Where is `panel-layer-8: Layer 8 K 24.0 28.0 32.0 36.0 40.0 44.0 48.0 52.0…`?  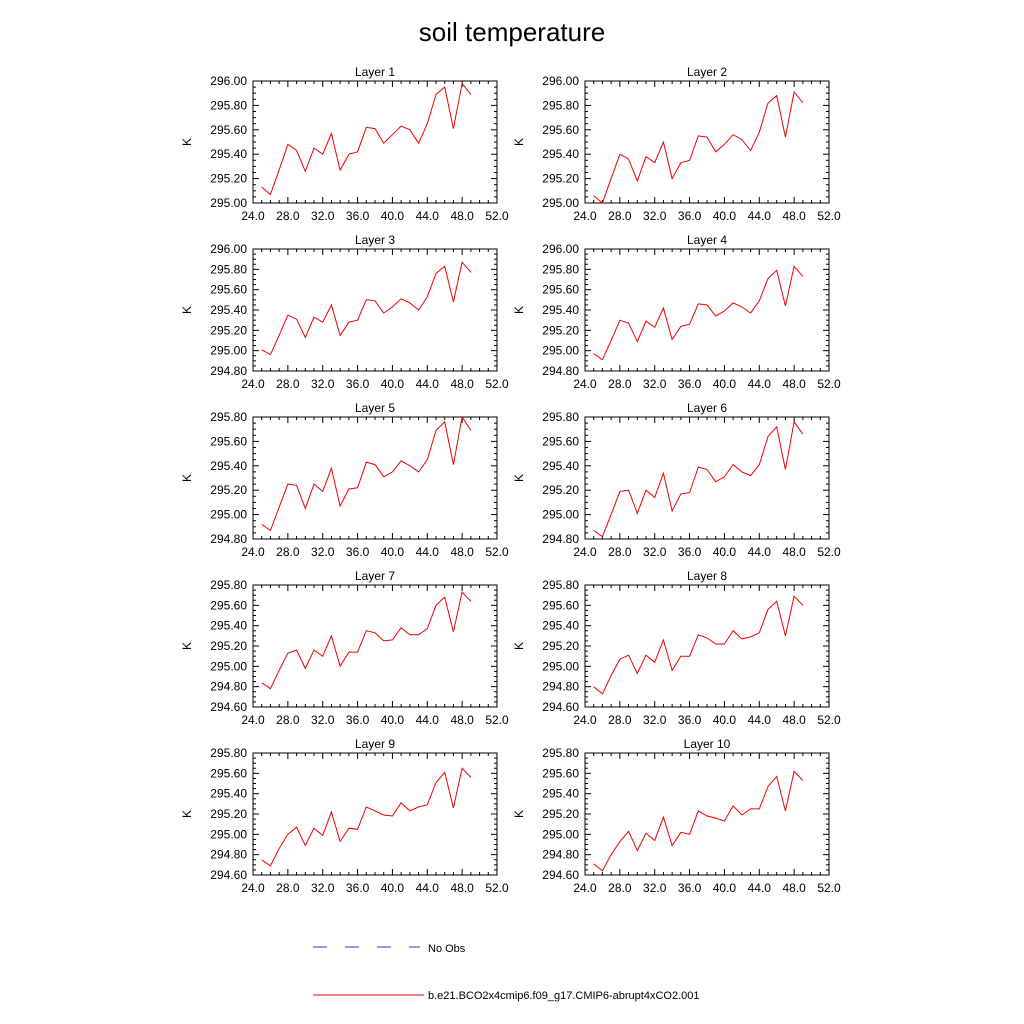 panel-layer-8: Layer 8 K 24.0 28.0 32.0 36.0 40.0 44.0 48.0 52.0… is located at coordinates (676, 648).